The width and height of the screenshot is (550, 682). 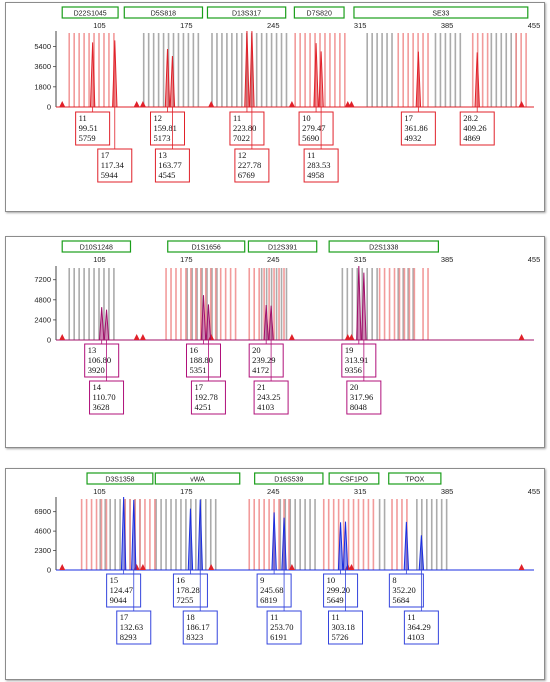 What do you see at coordinates (319, 14) in the screenshot?
I see `marker-label: D7S820` at bounding box center [319, 14].